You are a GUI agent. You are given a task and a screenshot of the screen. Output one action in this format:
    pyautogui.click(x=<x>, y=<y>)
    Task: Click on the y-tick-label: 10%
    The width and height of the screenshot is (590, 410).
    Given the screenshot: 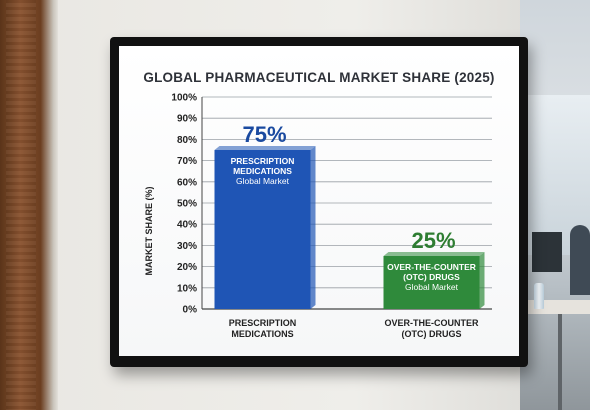 What is the action you would take?
    pyautogui.click(x=187, y=288)
    